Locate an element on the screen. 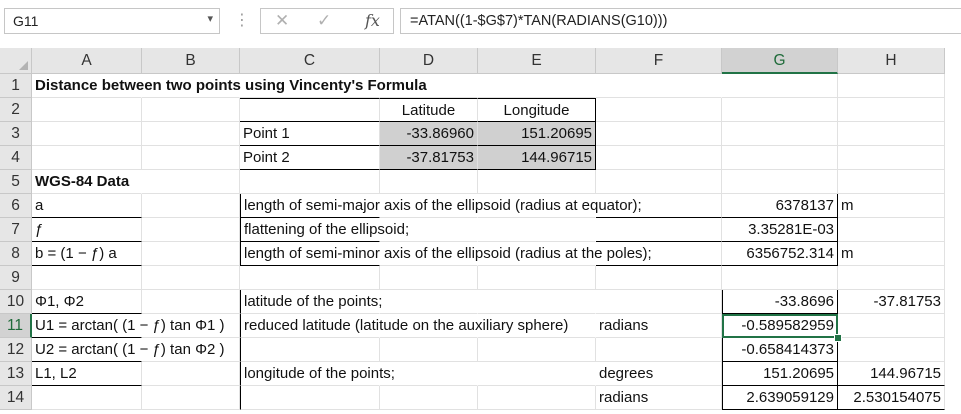 The width and height of the screenshot is (961, 414). cell-h3 is located at coordinates (891, 134).